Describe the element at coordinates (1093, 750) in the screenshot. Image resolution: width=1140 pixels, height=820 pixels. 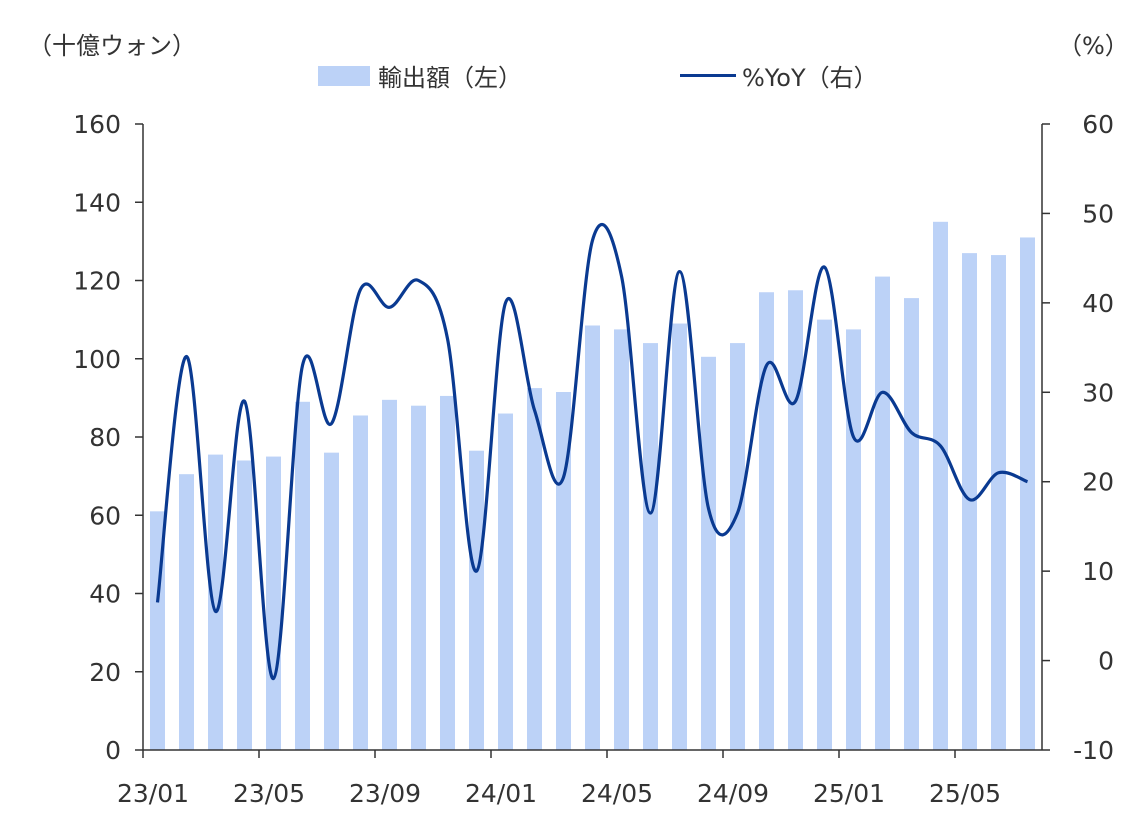
I see `right-tick-label: -10` at that location.